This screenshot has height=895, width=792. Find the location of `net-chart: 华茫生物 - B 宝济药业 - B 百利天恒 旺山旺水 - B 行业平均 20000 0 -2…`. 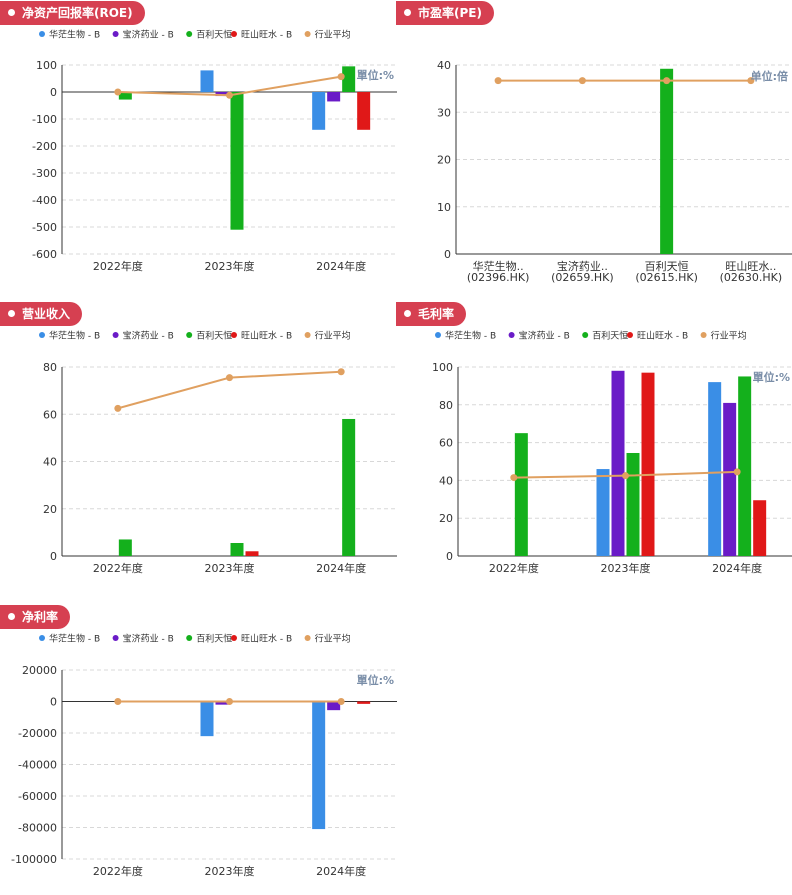

net-chart: 华茫生物 - B 宝济药业 - B 百利天恒 旺山旺水 - B 行业平均 20000 0 -2… is located at coordinates (204, 755).